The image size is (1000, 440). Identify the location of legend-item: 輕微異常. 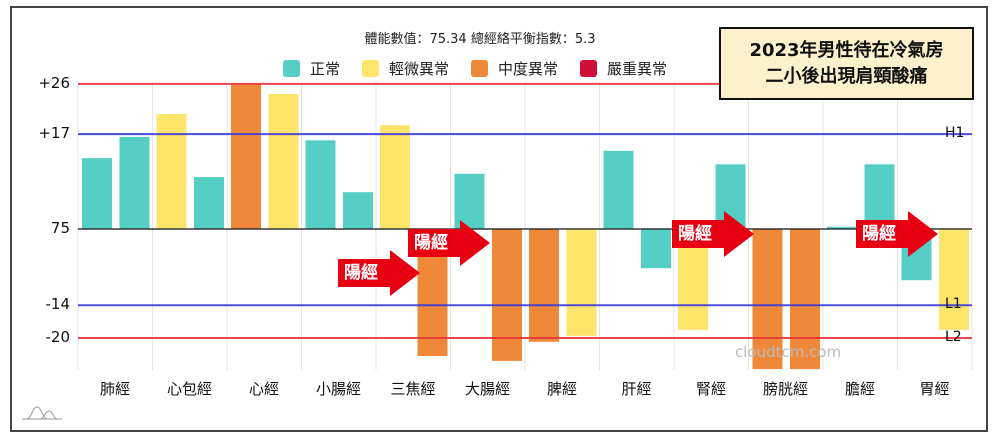
(405, 68).